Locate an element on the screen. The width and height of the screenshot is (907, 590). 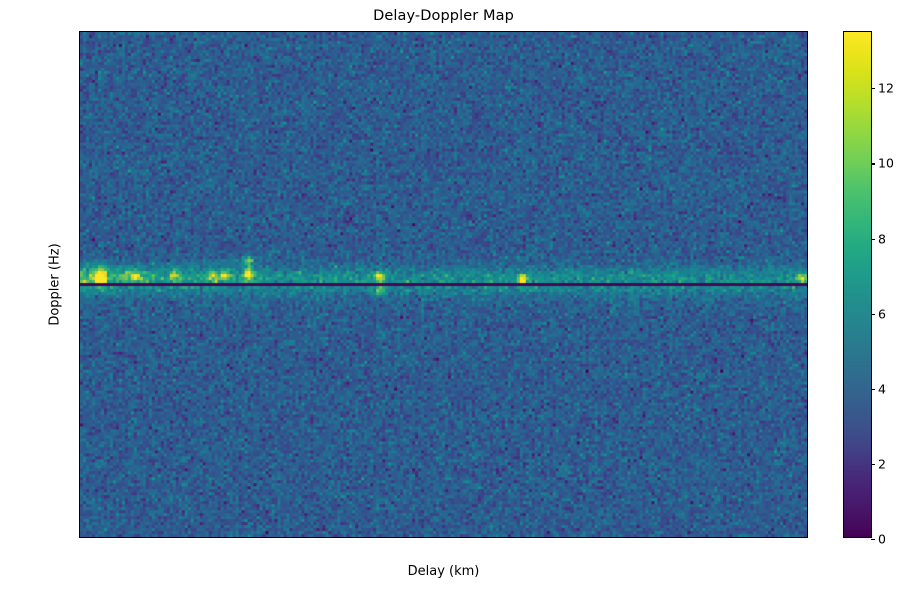
chart-title: Delay-Doppler Map is located at coordinates (443, 16).